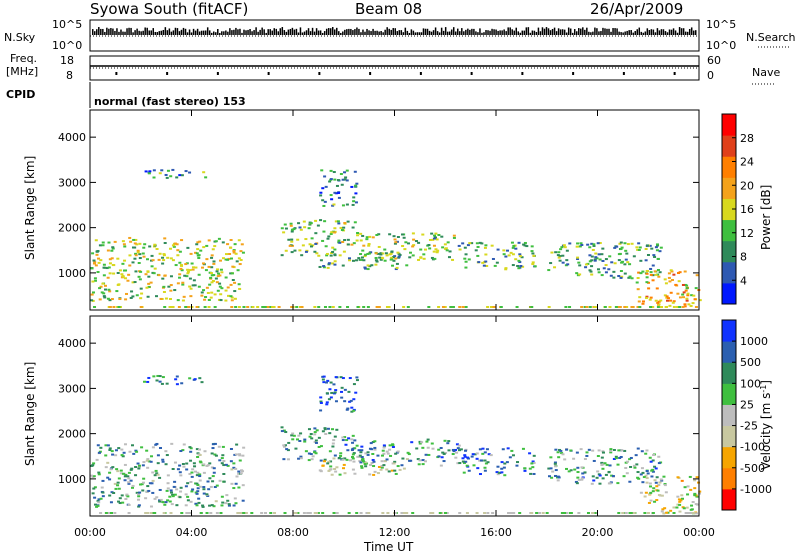 This screenshot has width=800, height=554. What do you see at coordinates (393, 68) in the screenshot?
I see `freq-panel: Freq. [MHz] 18 8 60 0 Nave` at bounding box center [393, 68].